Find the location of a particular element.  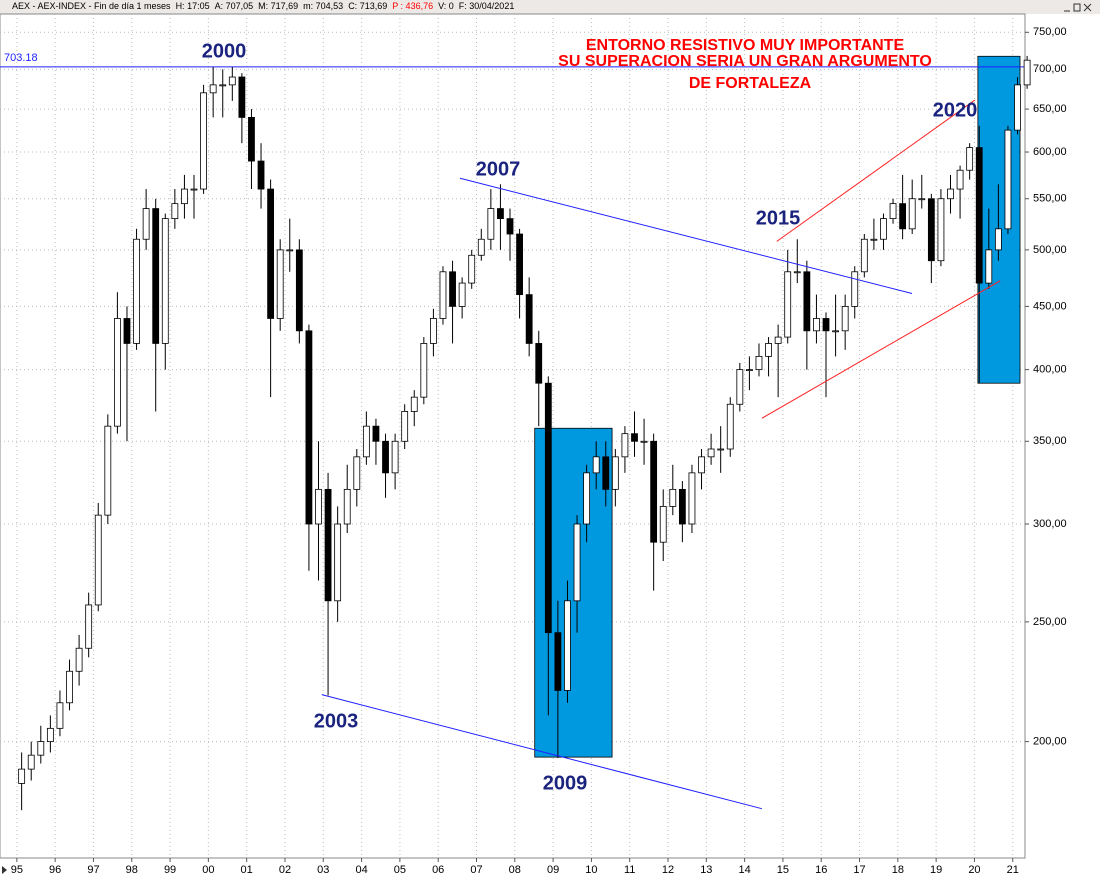

x-tick-label: 15 is located at coordinates (783, 870).